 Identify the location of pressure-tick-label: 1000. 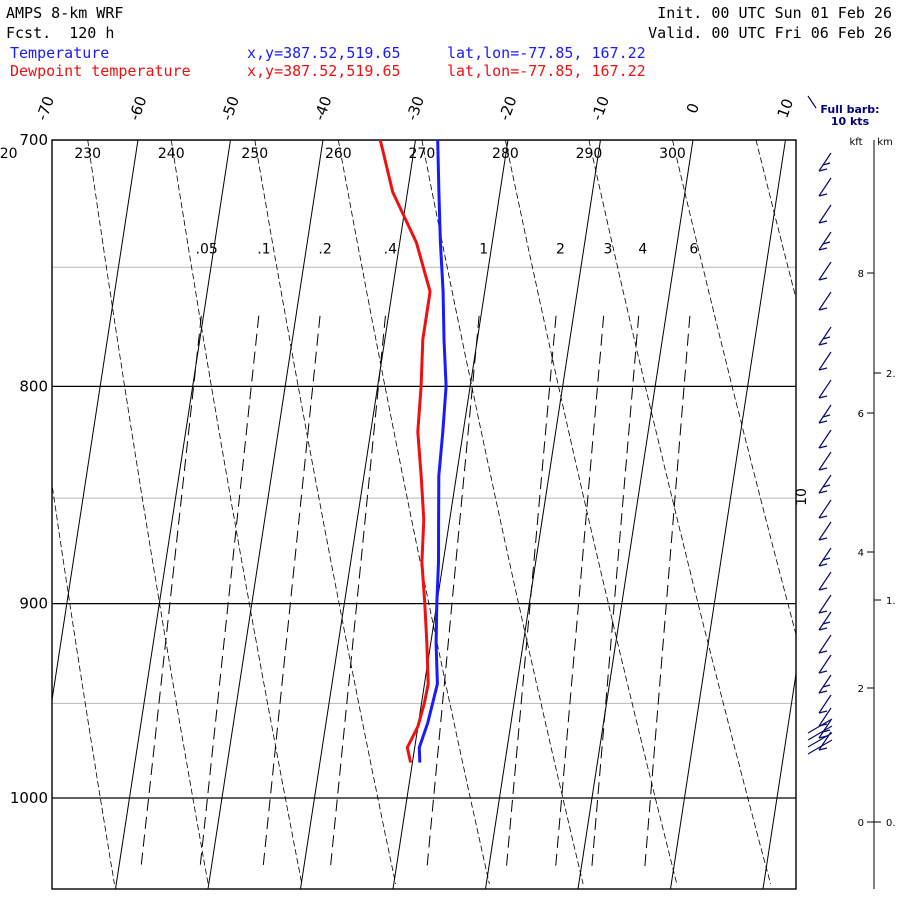
(29, 798).